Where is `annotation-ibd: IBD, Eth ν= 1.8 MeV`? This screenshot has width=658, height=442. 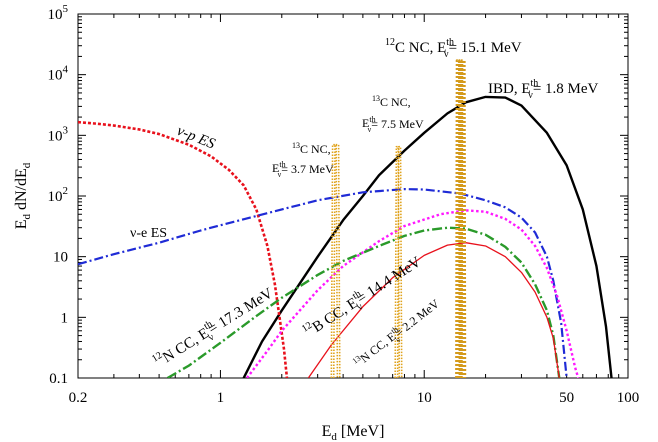 annotation-ibd: IBD, Eth ν= 1.8 MeV is located at coordinates (543, 89).